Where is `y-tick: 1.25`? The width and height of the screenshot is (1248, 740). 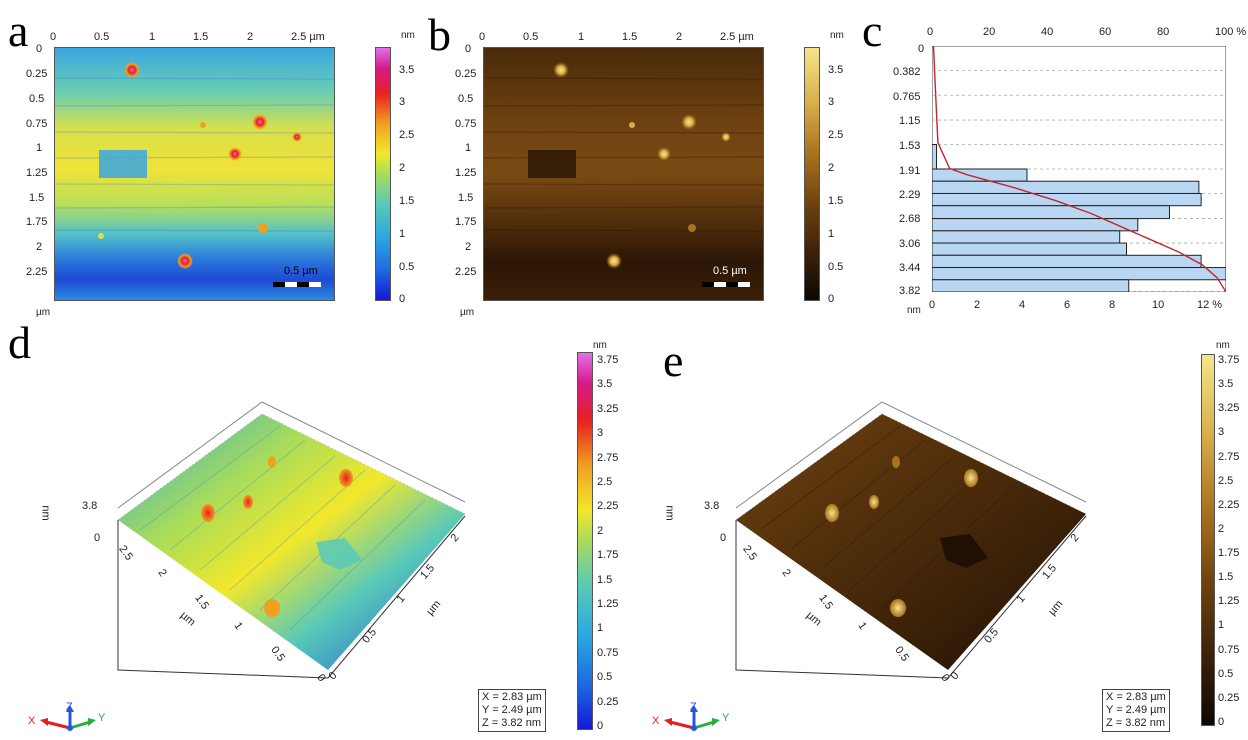 y-tick: 1.25 is located at coordinates (466, 173).